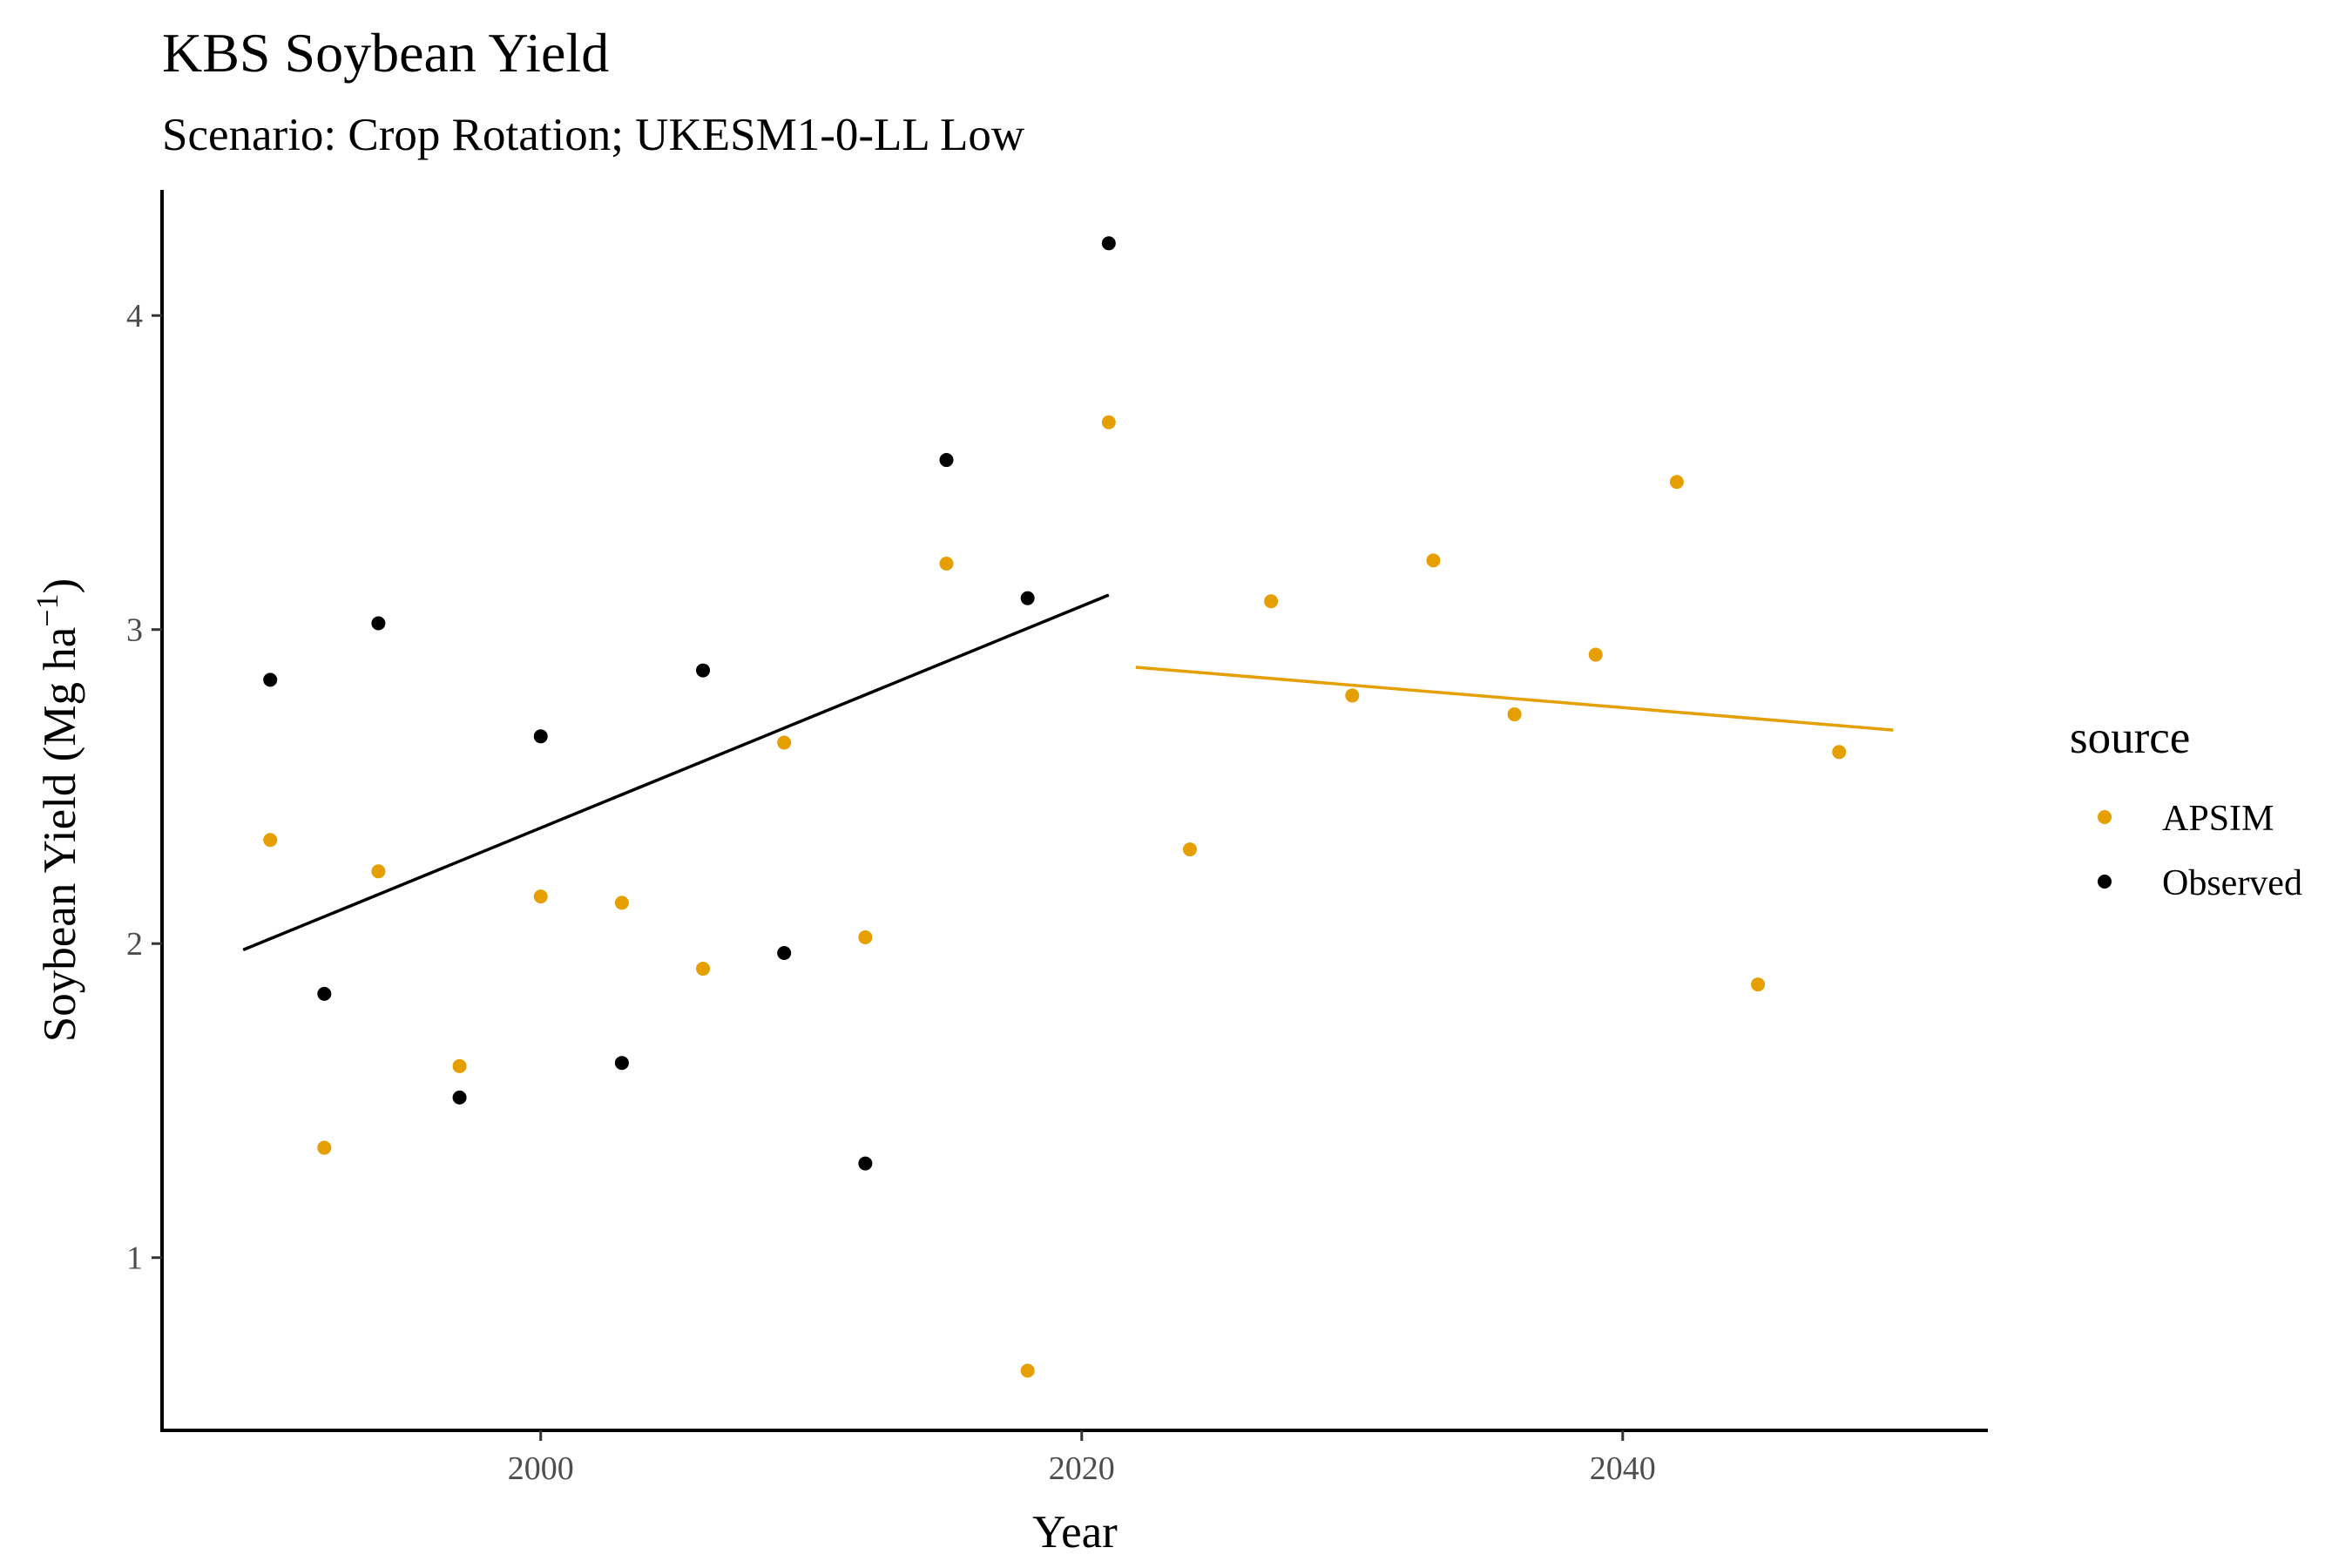  Describe the element at coordinates (134, 316) in the screenshot. I see `y-tick-label: 4` at that location.